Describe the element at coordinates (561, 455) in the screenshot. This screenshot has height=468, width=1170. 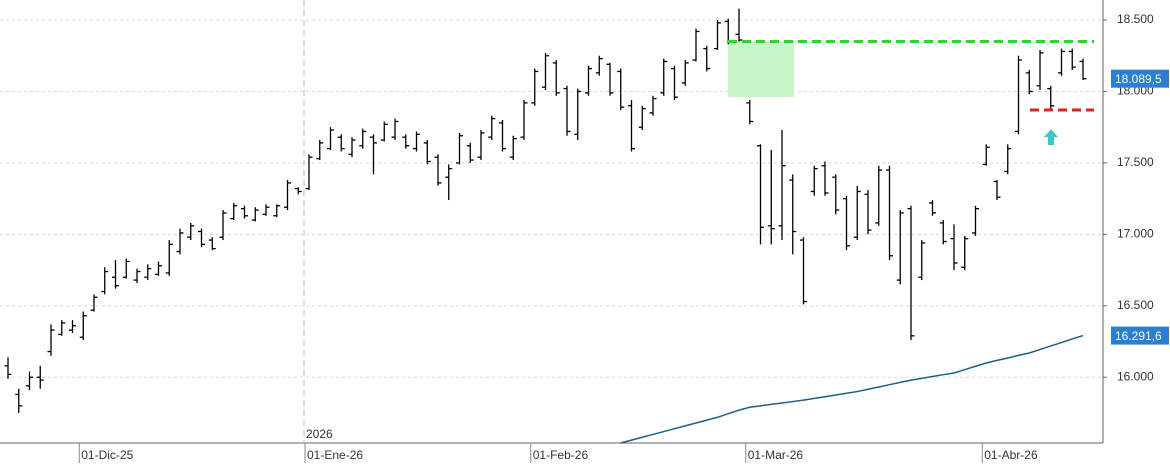
I see `x-tick-label: 01-Feb-26` at that location.